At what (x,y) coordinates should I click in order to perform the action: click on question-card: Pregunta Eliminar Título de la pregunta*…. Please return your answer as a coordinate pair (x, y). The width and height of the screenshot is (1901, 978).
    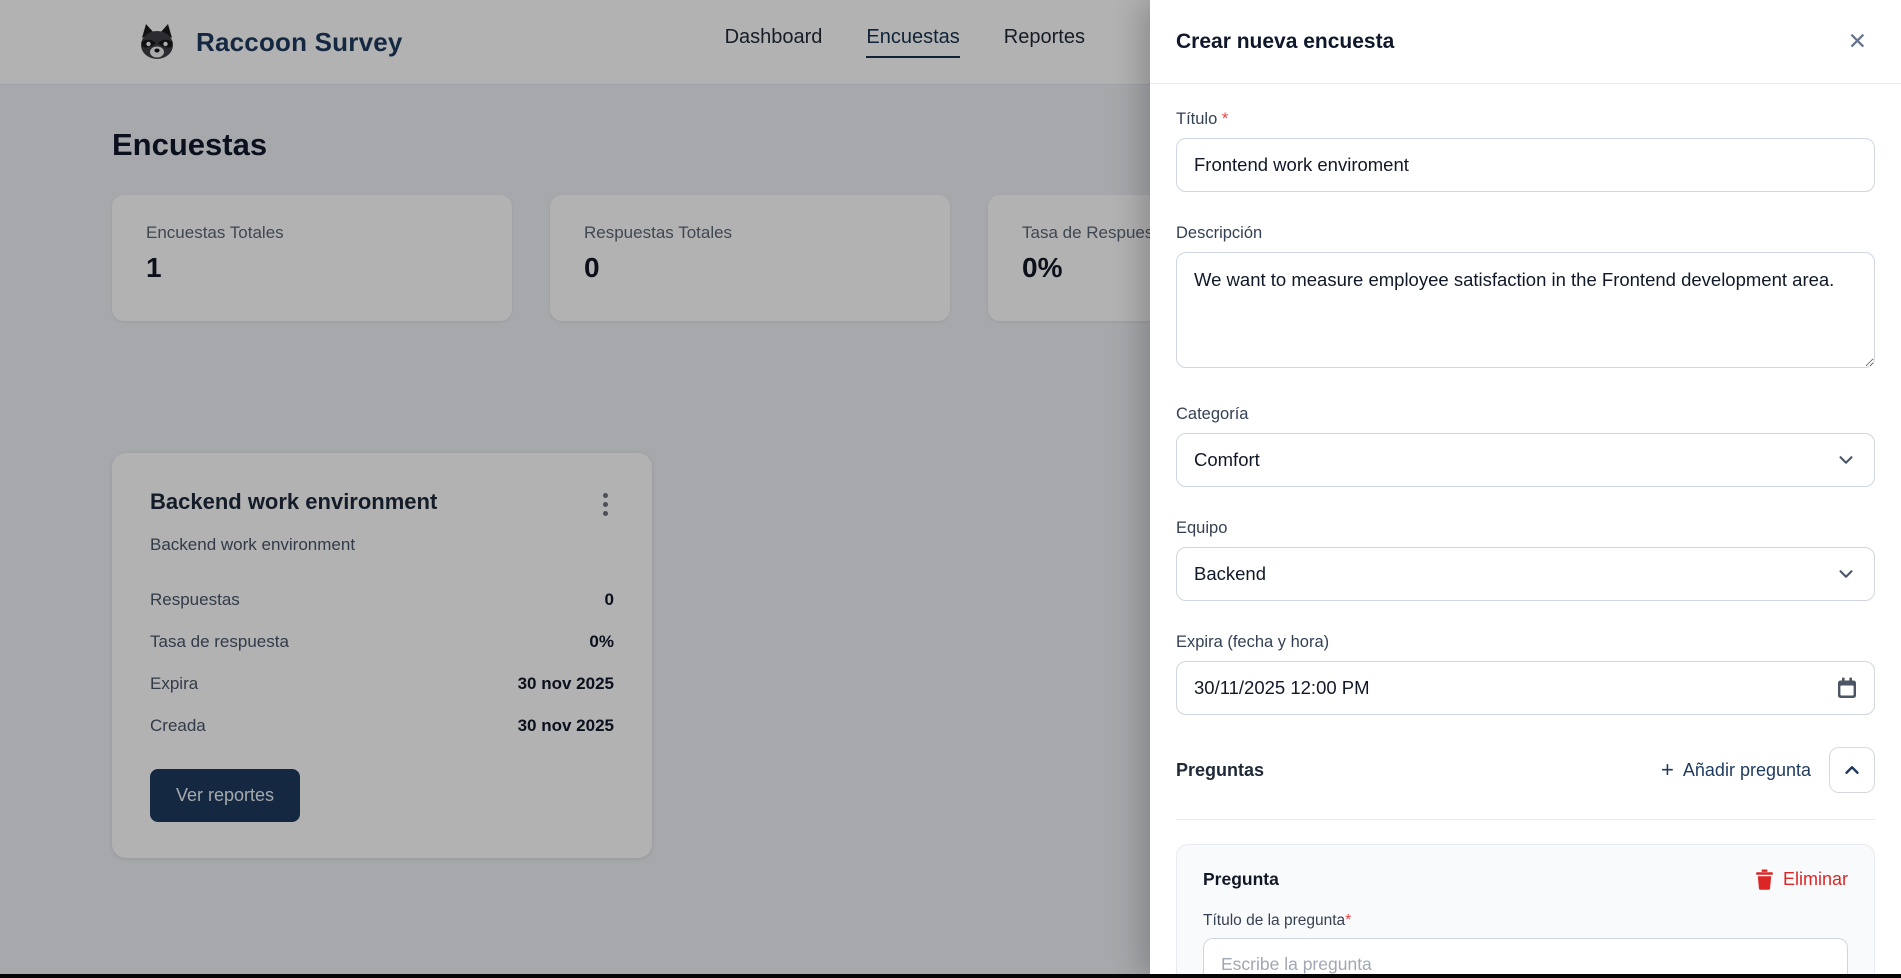
    Looking at the image, I should click on (1525, 911).